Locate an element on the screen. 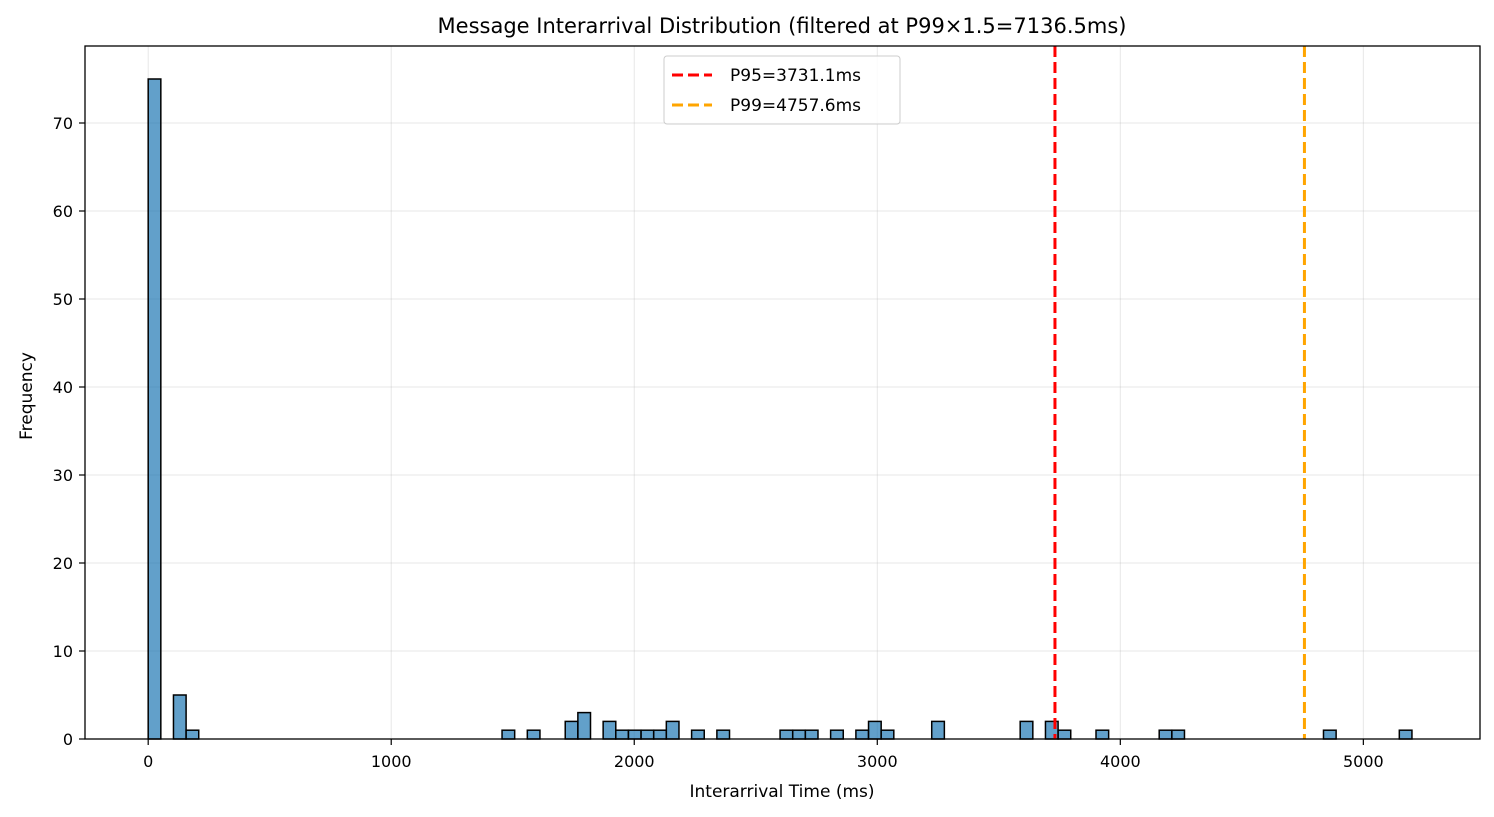  y-tick-label: 60 is located at coordinates (63, 211).